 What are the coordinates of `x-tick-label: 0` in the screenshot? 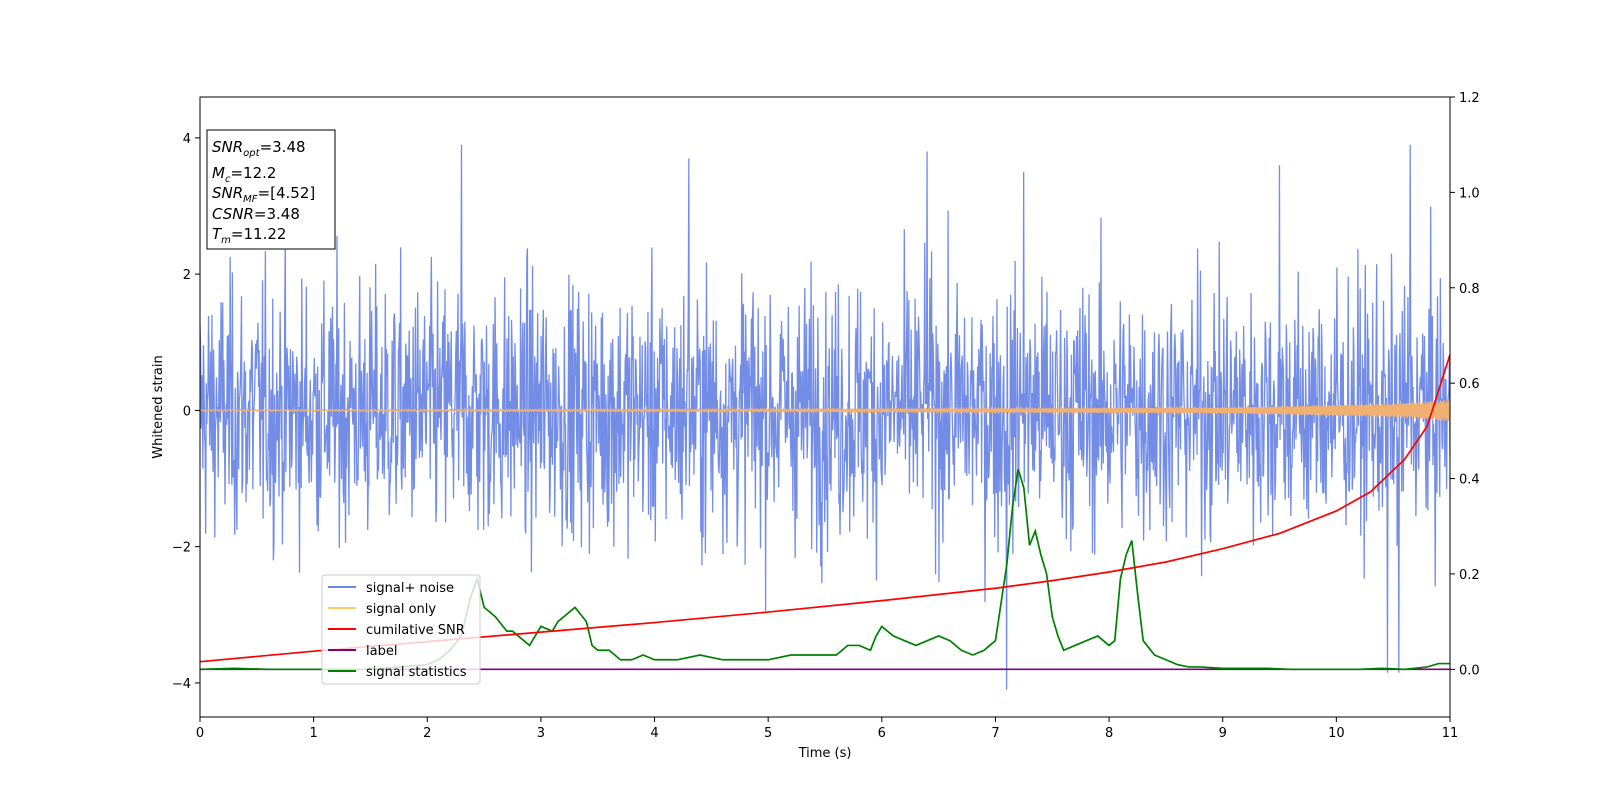 It's located at (200, 733).